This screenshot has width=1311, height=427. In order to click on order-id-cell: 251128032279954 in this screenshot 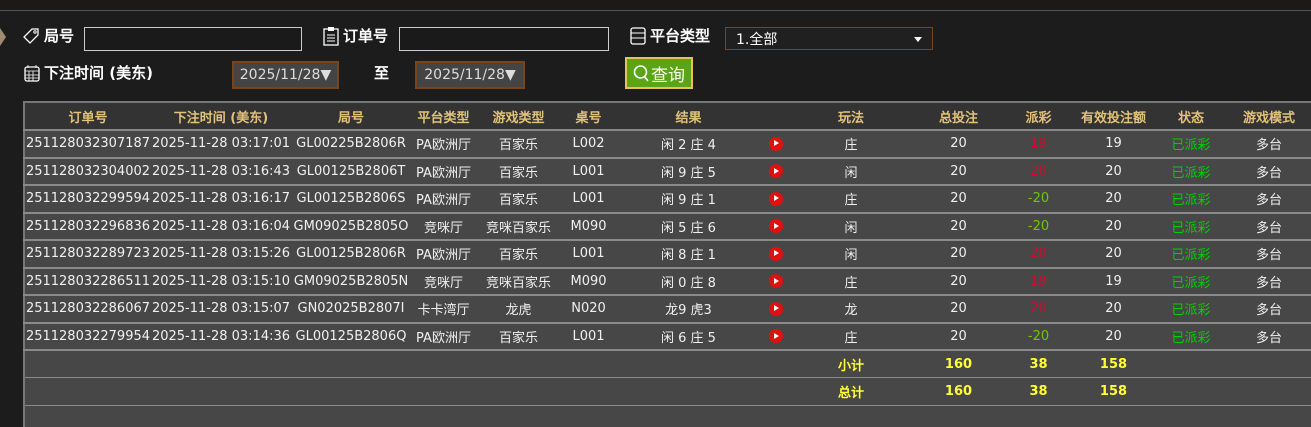, I will do `click(87, 336)`.